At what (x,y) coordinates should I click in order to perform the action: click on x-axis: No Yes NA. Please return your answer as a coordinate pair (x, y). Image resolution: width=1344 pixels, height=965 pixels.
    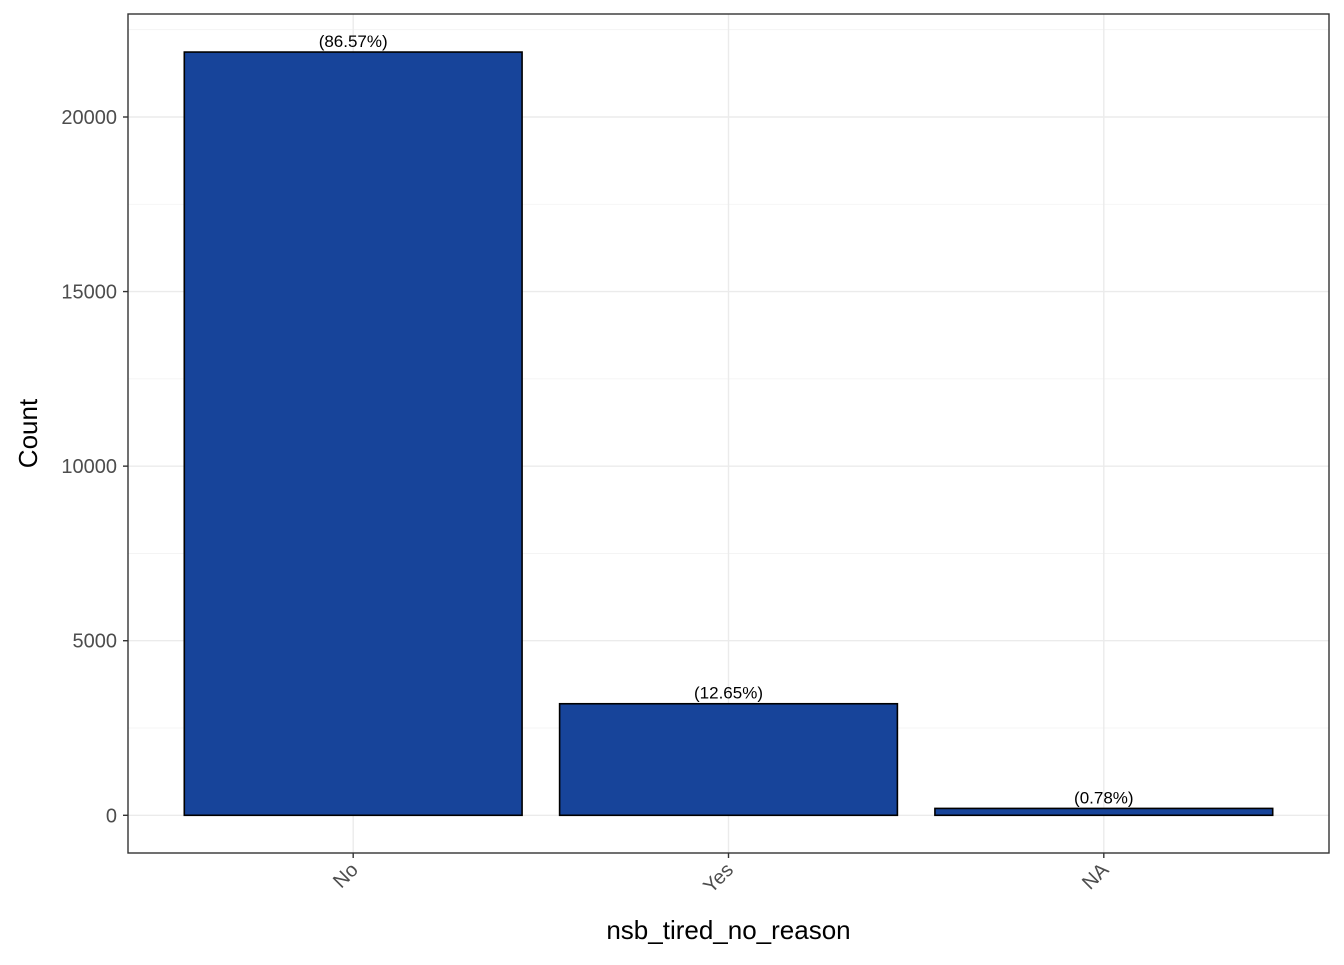
    Looking at the image, I should click on (721, 875).